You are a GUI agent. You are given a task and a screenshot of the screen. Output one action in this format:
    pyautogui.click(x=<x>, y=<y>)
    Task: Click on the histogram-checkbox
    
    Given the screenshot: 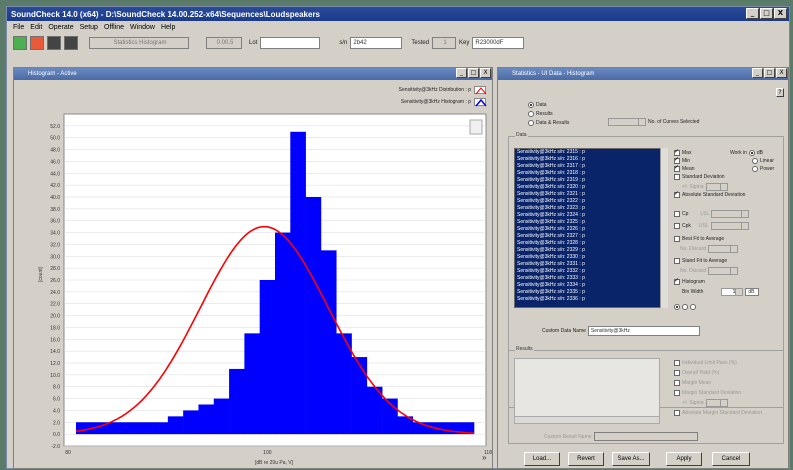 What is the action you would take?
    pyautogui.click(x=677, y=281)
    